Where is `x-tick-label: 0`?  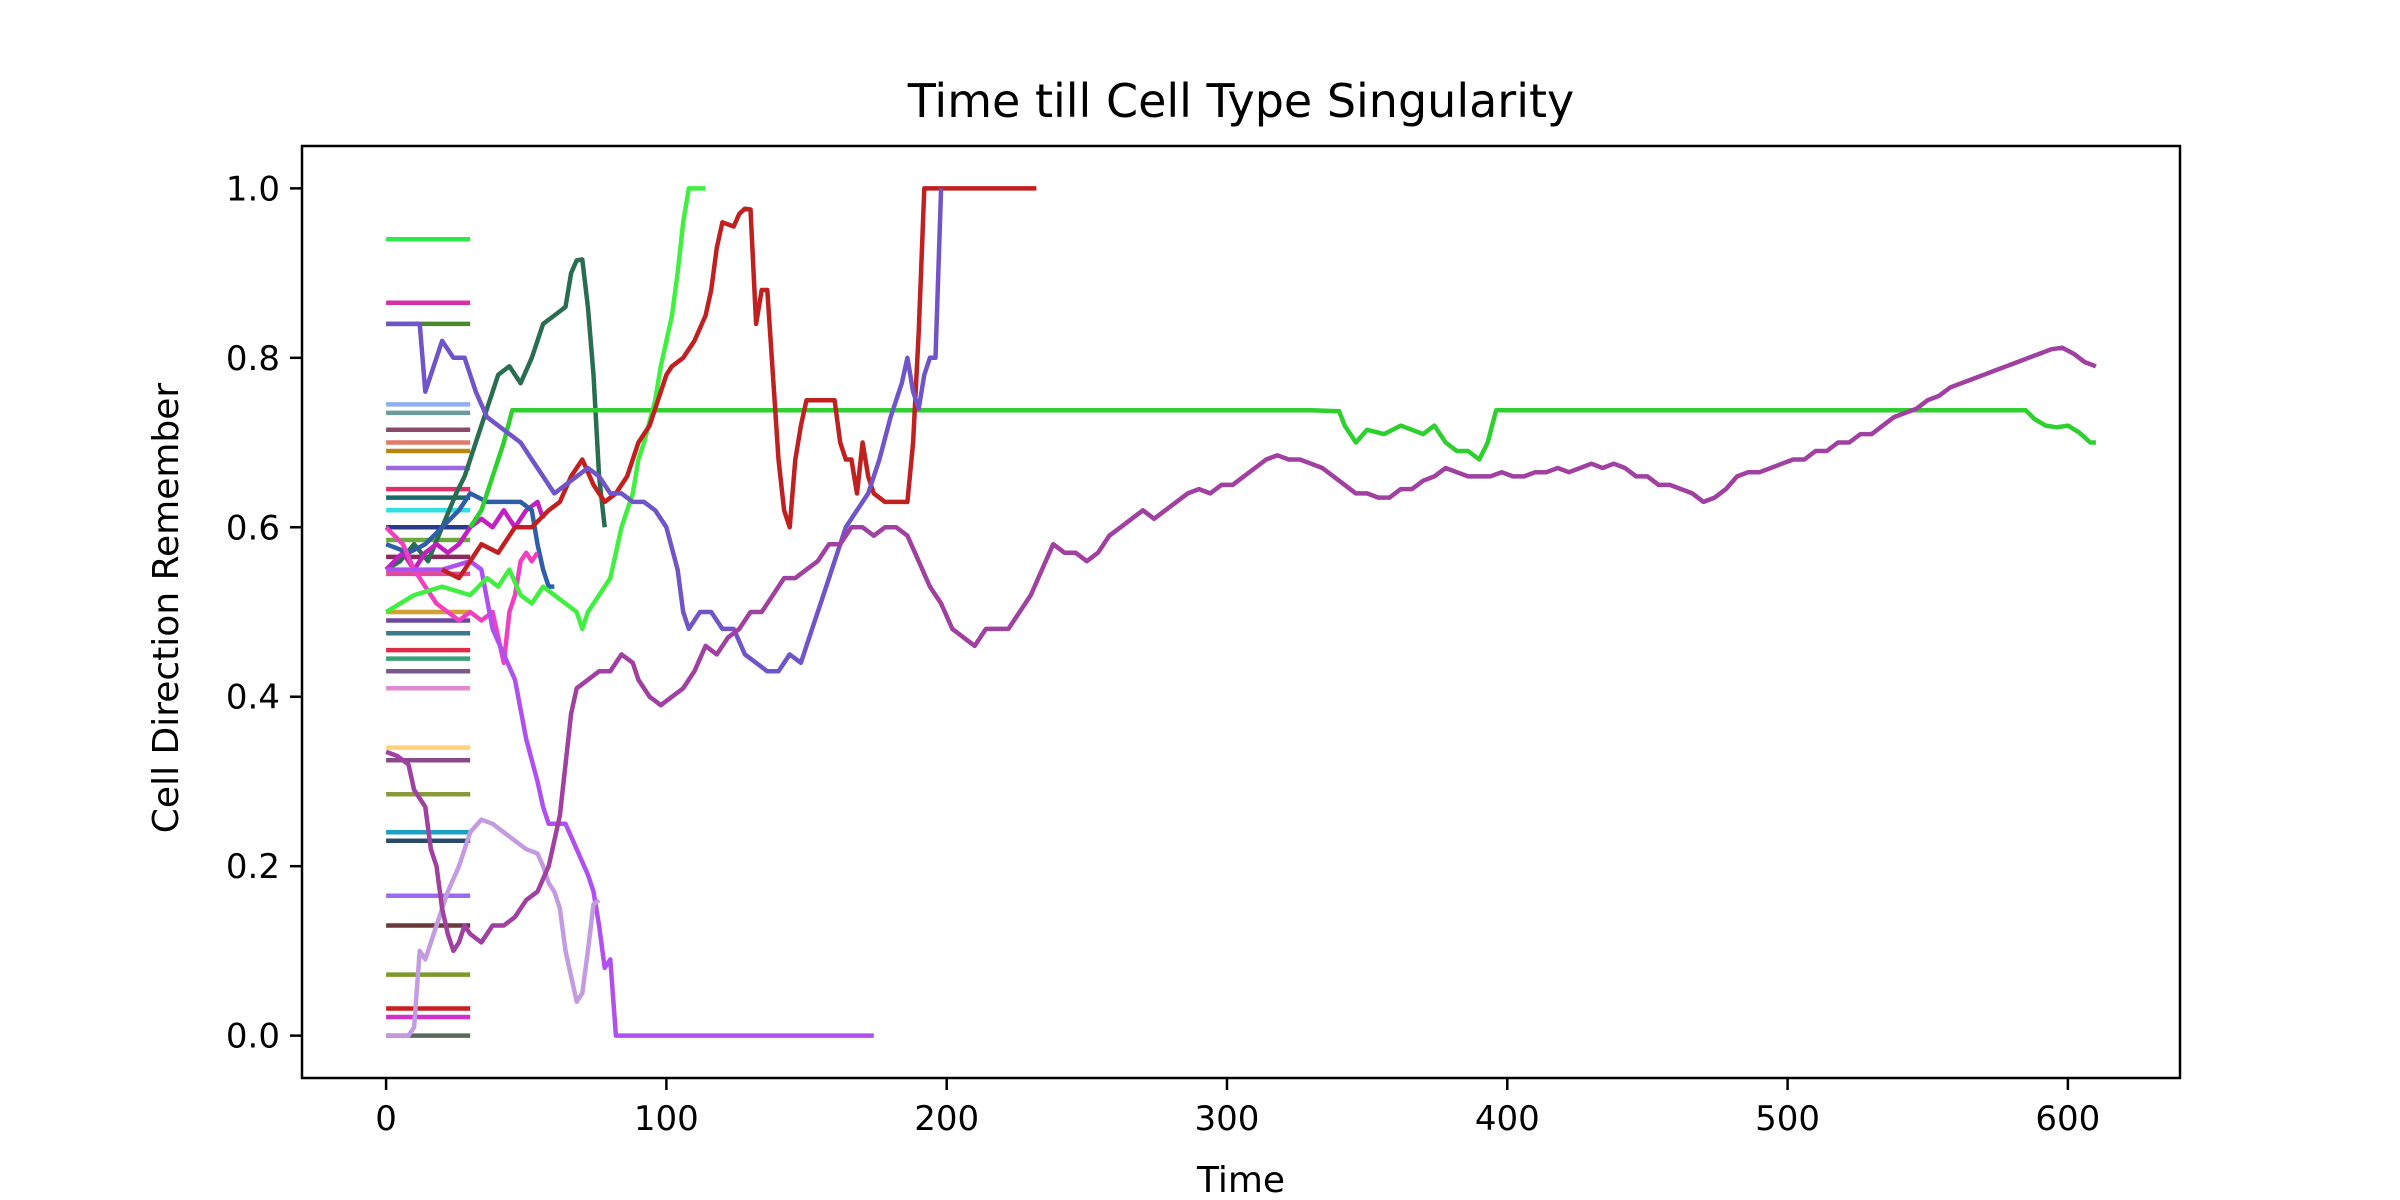 x-tick-label: 0 is located at coordinates (386, 1119).